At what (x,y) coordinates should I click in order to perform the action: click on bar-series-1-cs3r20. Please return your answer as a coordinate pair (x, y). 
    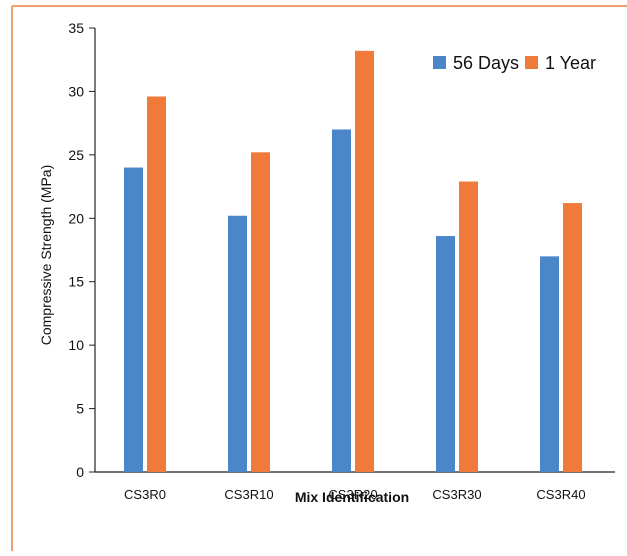
    Looking at the image, I should click on (341, 300).